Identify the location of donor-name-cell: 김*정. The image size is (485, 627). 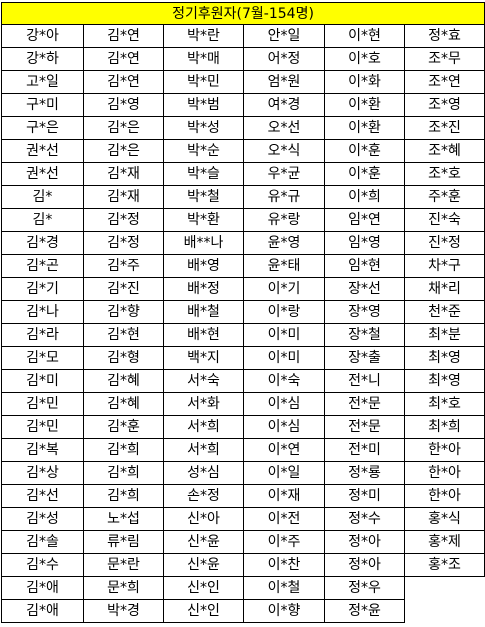
(123, 220).